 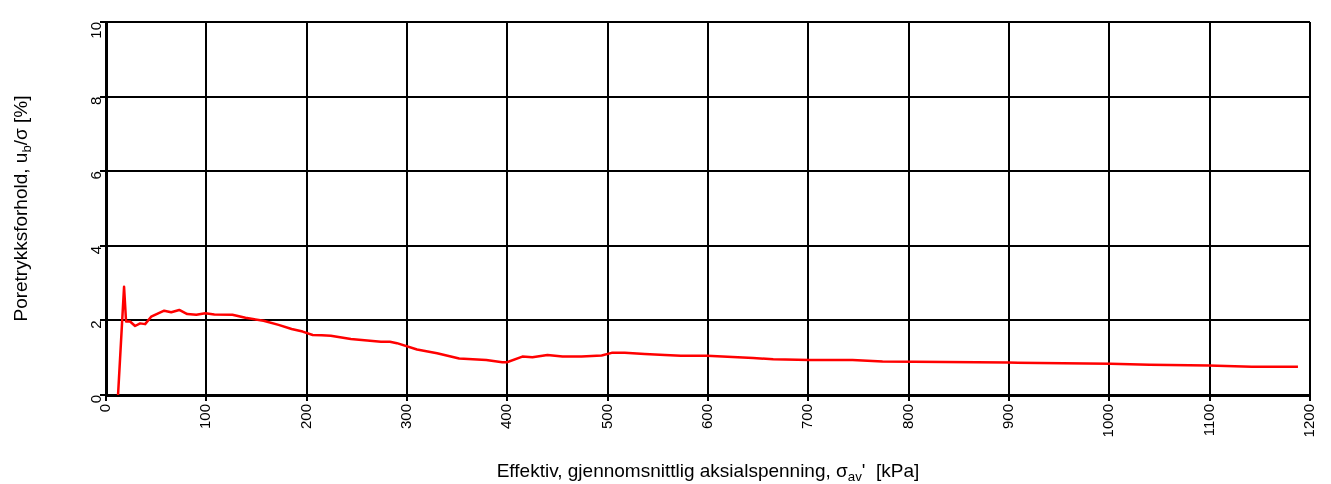 What do you see at coordinates (907, 417) in the screenshot?
I see `x-tick-label: 800` at bounding box center [907, 417].